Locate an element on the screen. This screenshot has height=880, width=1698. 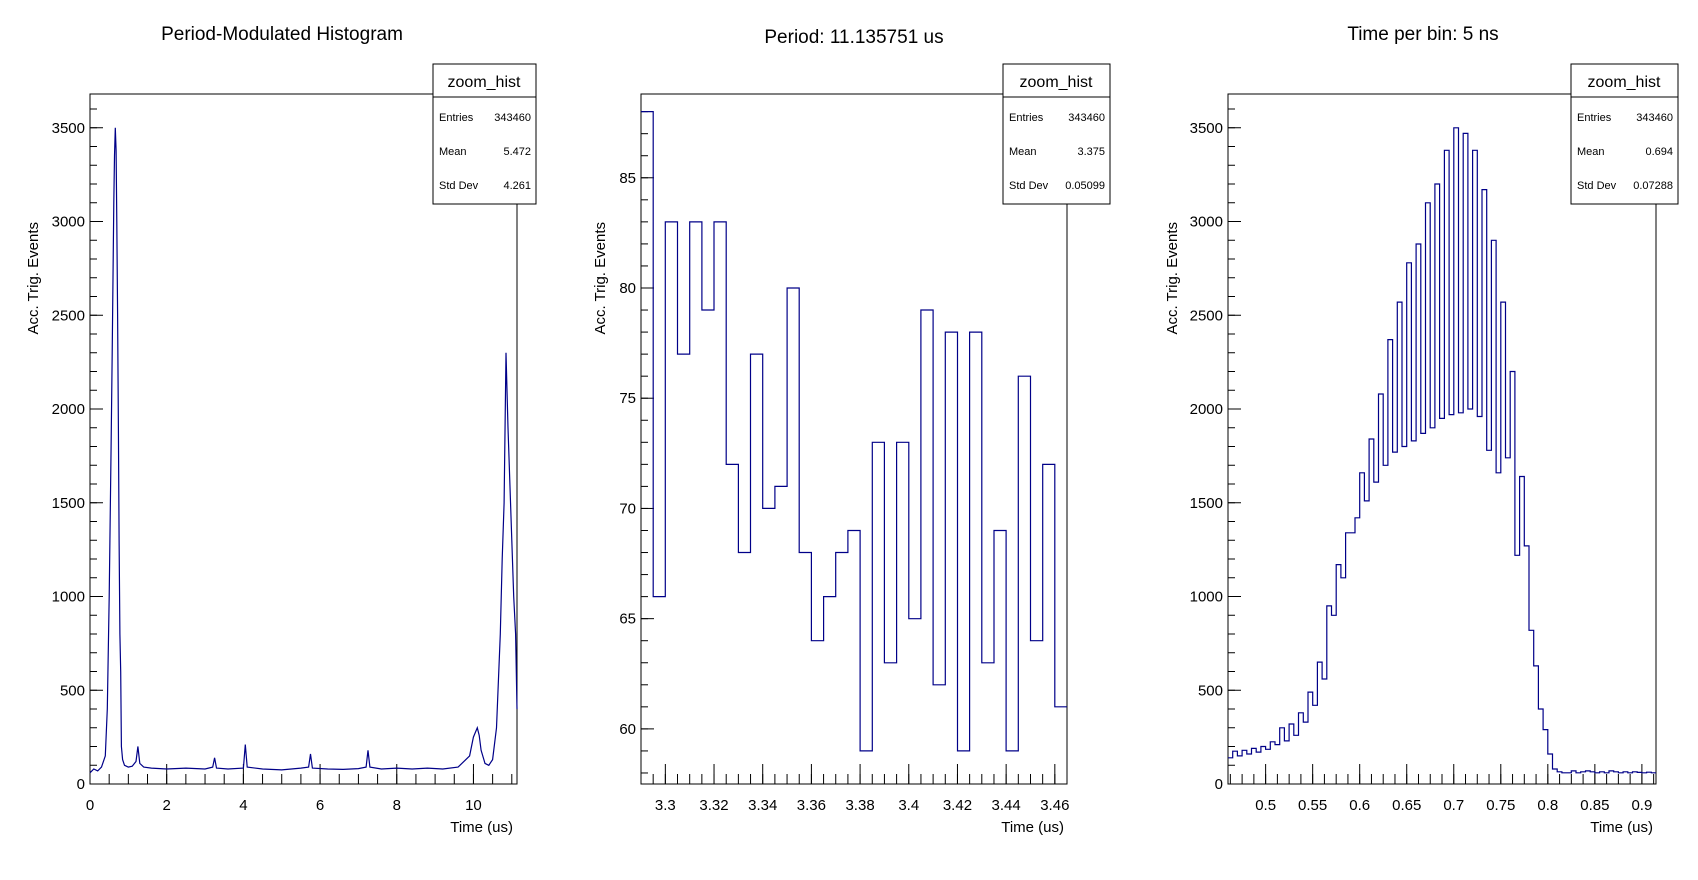
x-tick-label: 0.75 is located at coordinates (1500, 805).